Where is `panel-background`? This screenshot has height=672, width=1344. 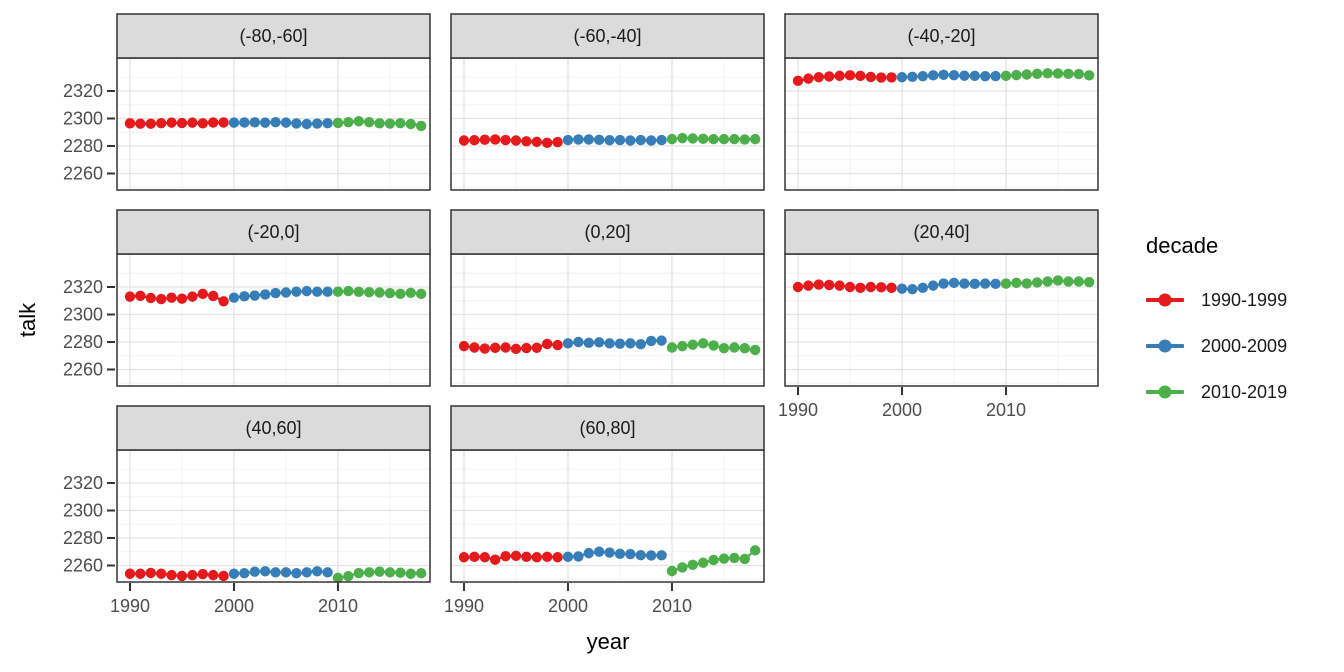 panel-background is located at coordinates (273, 320).